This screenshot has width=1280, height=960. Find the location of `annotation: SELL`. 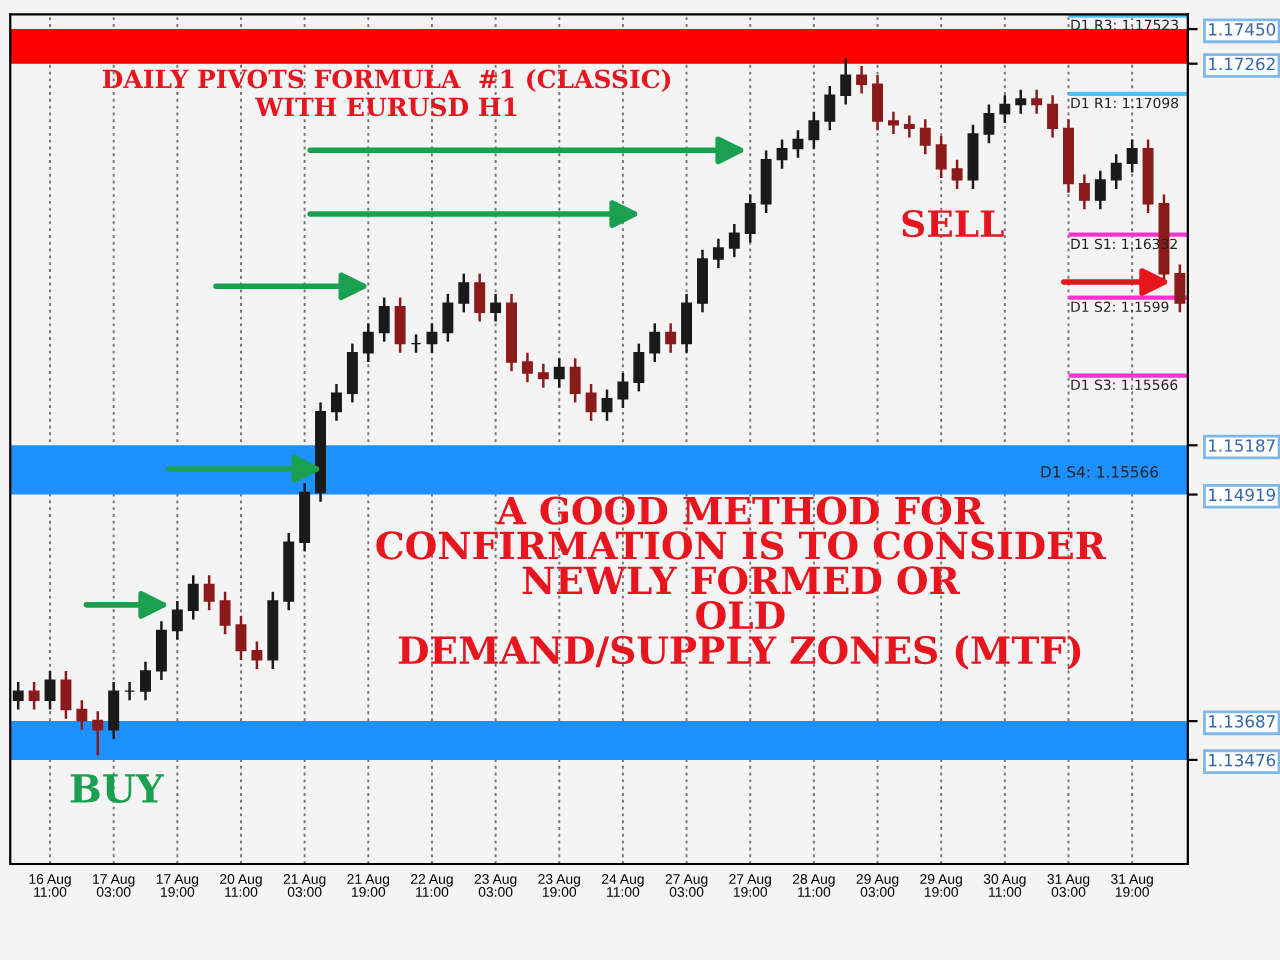

annotation: SELL is located at coordinates (953, 223).